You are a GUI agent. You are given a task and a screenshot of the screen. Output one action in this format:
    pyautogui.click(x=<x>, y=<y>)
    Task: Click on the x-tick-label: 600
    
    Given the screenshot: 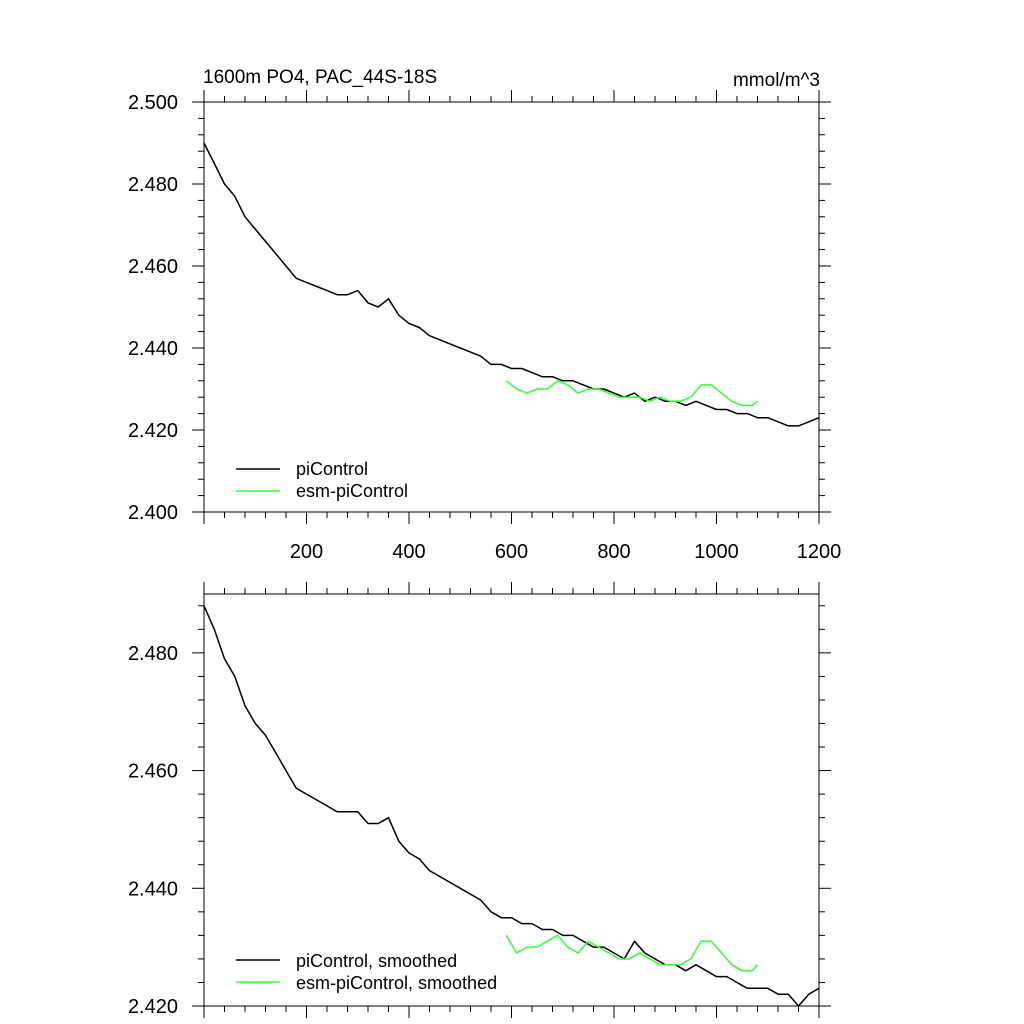 What is the action you would take?
    pyautogui.click(x=511, y=552)
    